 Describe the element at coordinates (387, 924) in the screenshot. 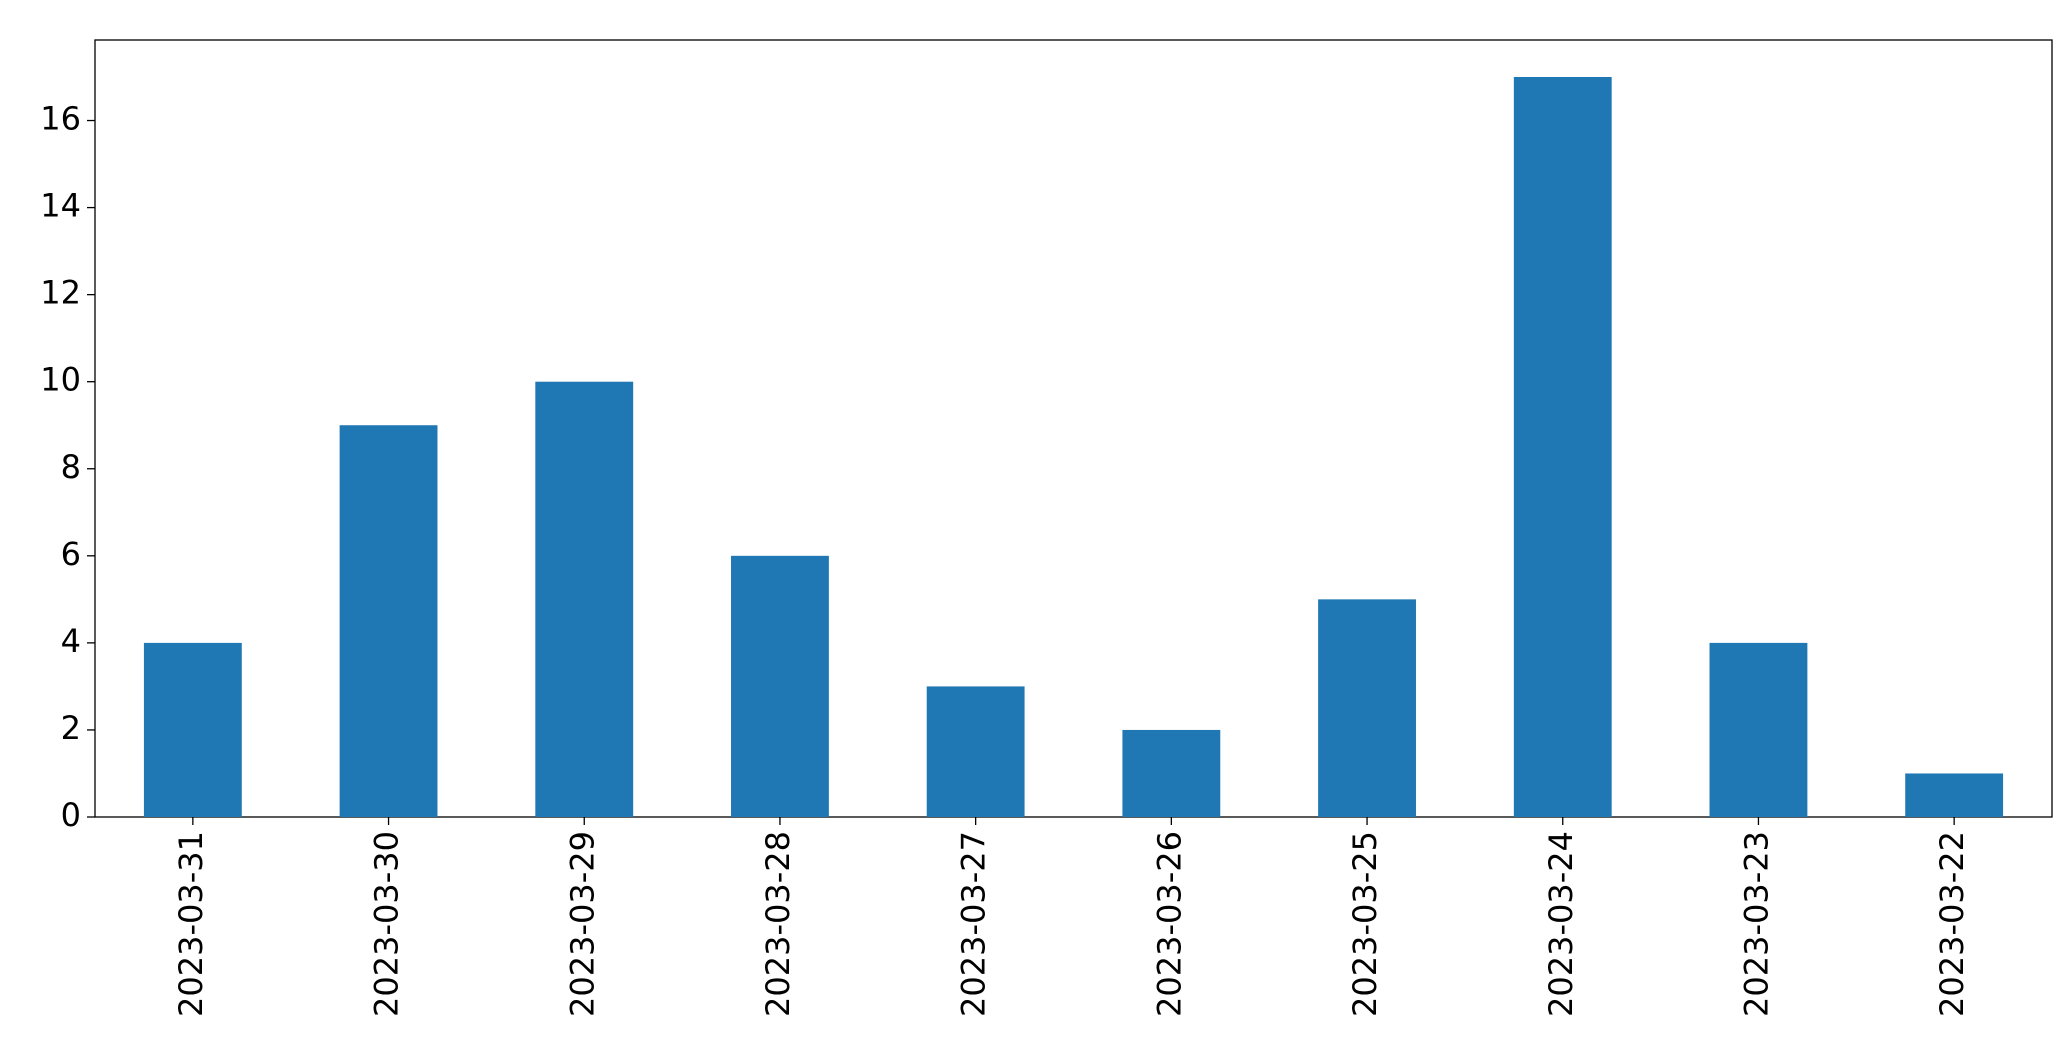

I see `x-tick-label: 2023-03-30` at that location.